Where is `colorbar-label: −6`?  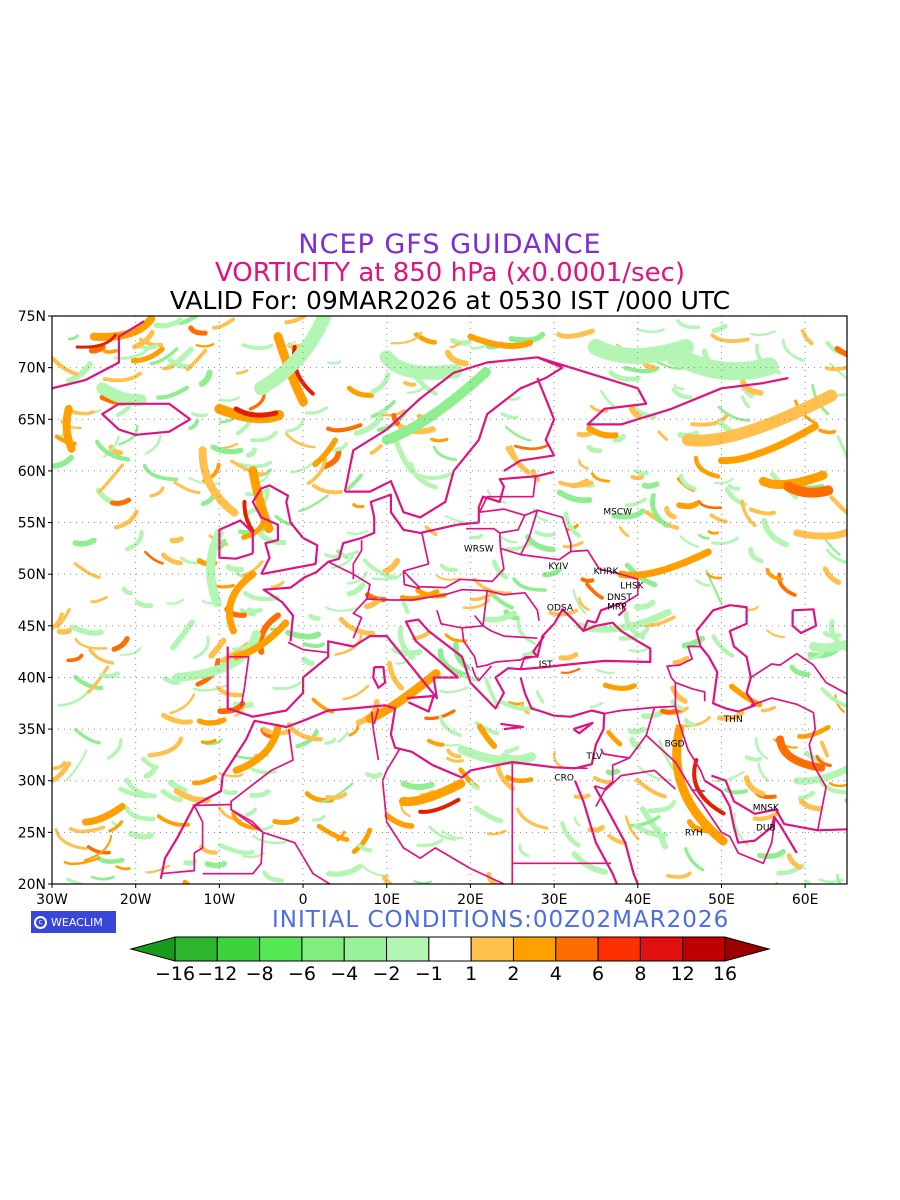
colorbar-label: −6 is located at coordinates (302, 974).